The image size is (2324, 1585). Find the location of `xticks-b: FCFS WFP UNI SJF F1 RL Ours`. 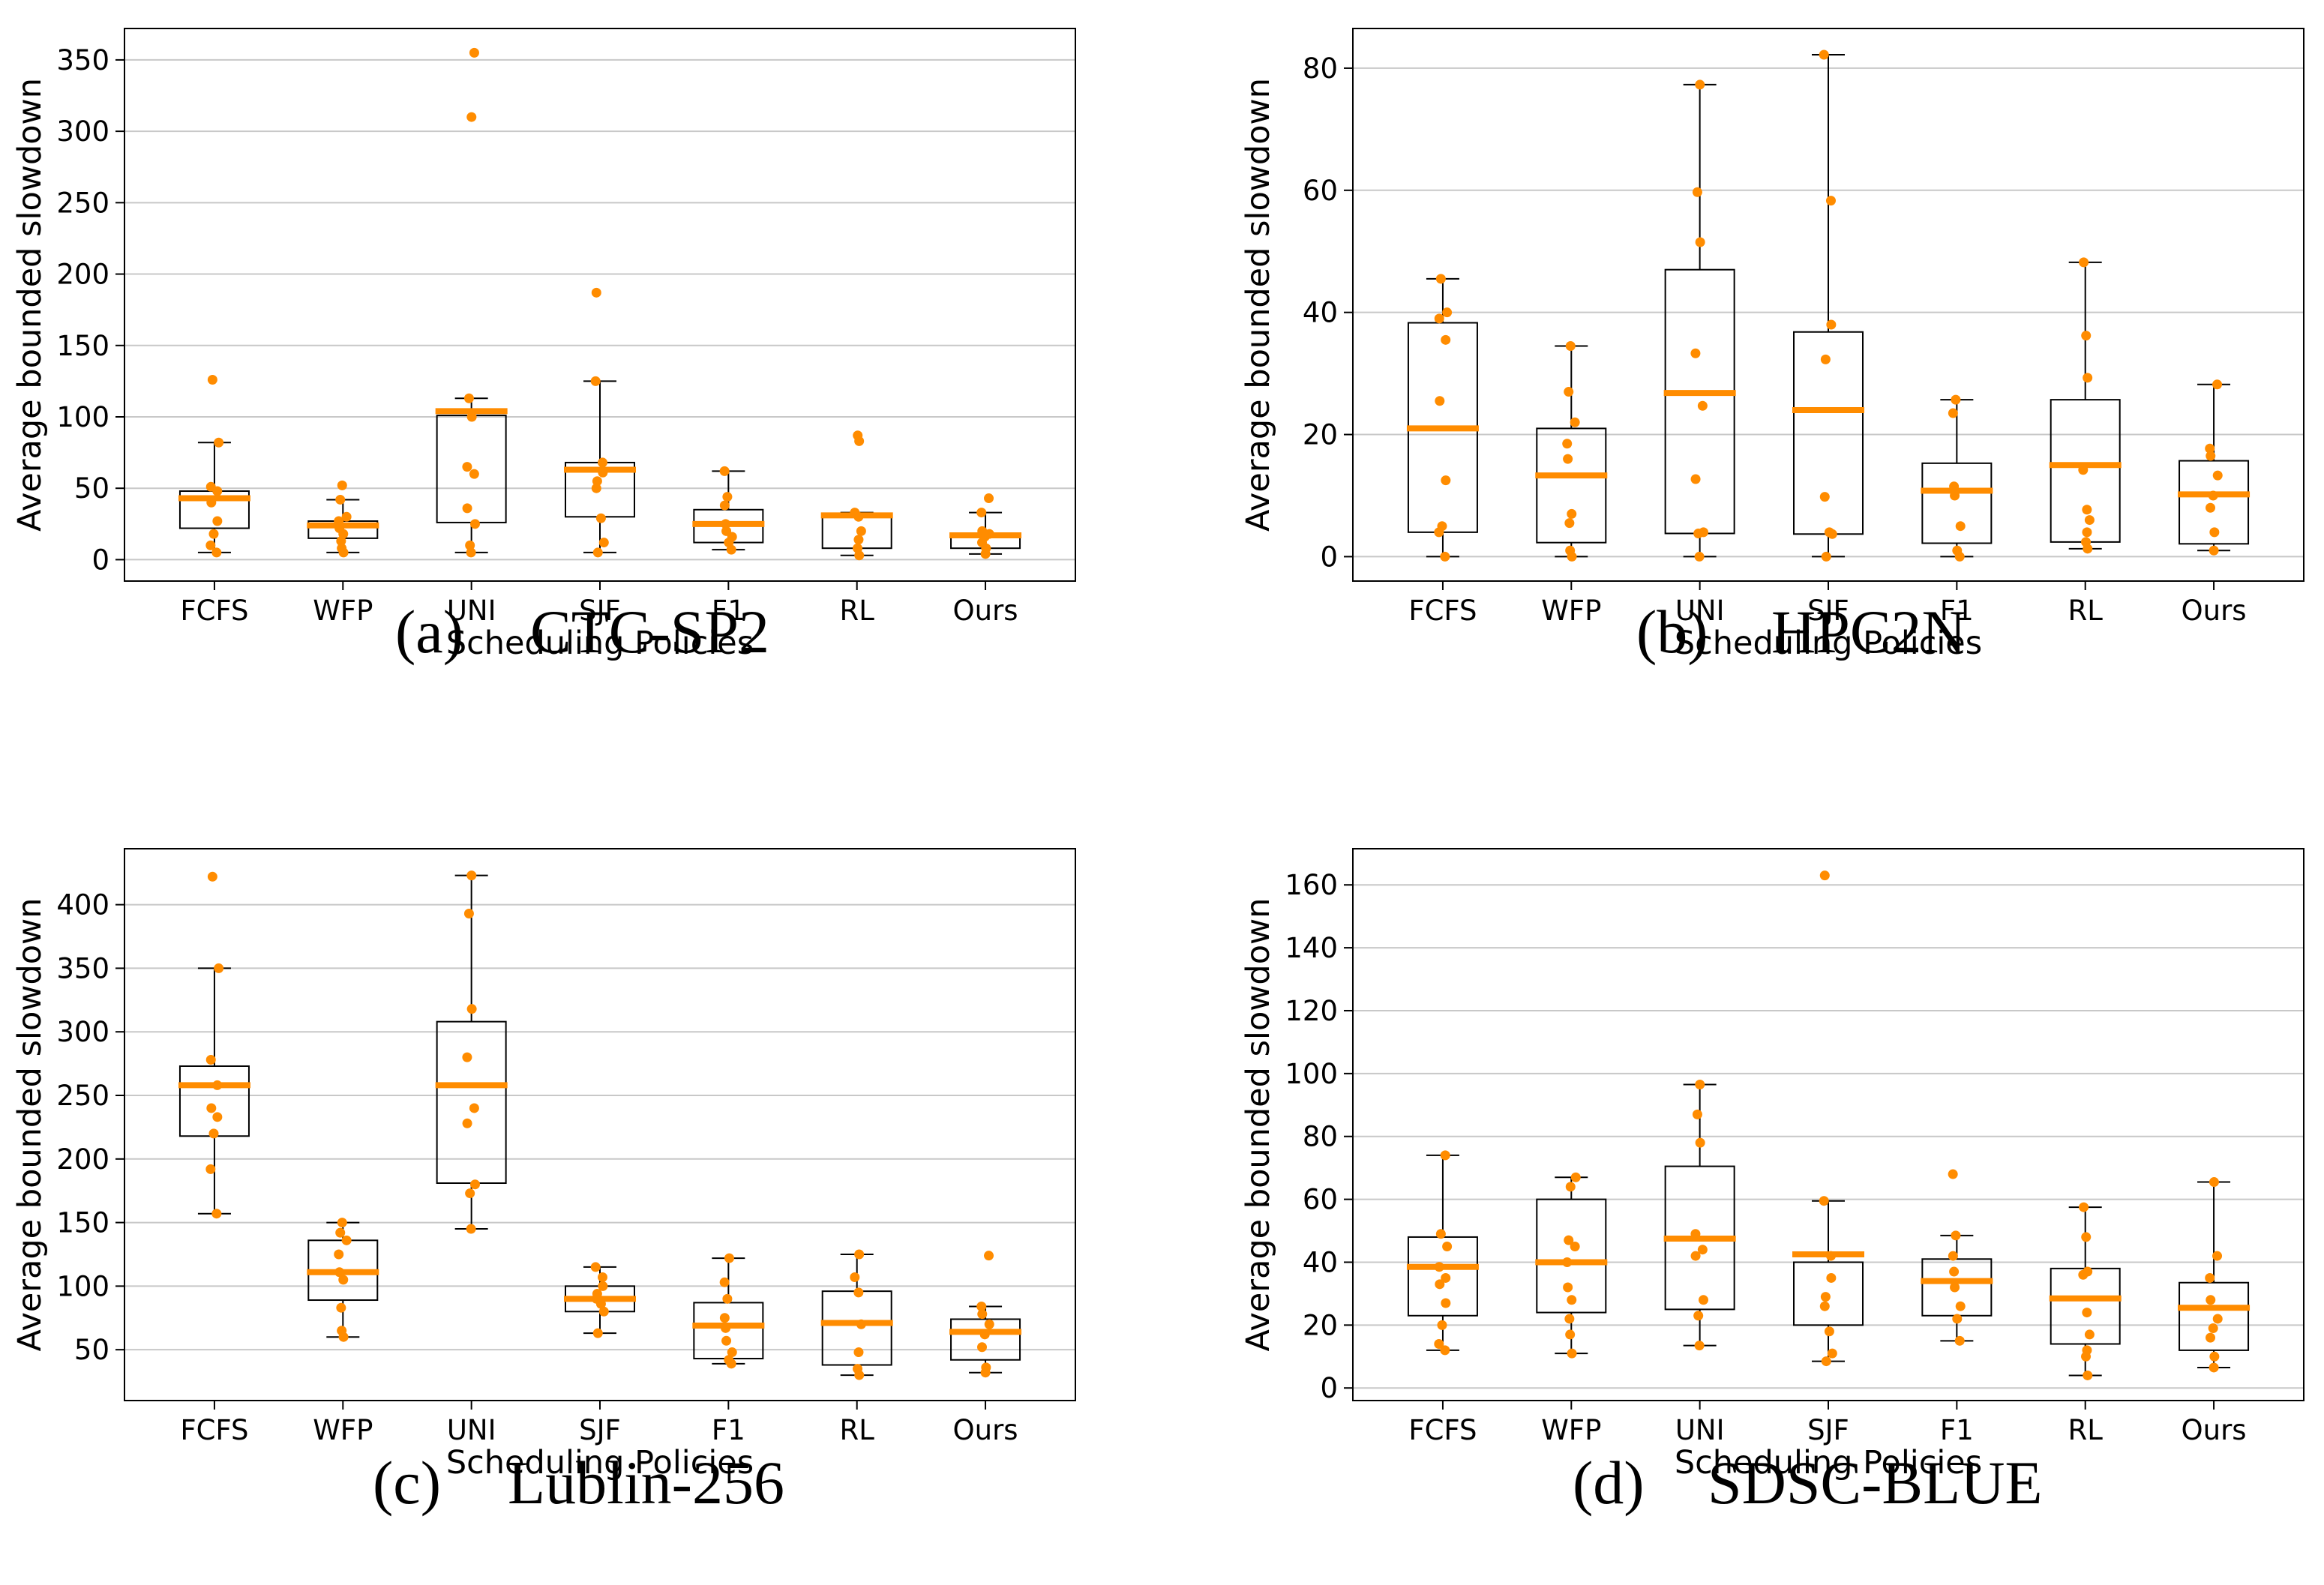

xticks-b: FCFS WFP UNI SJF F1 RL Ours is located at coordinates (1827, 604).